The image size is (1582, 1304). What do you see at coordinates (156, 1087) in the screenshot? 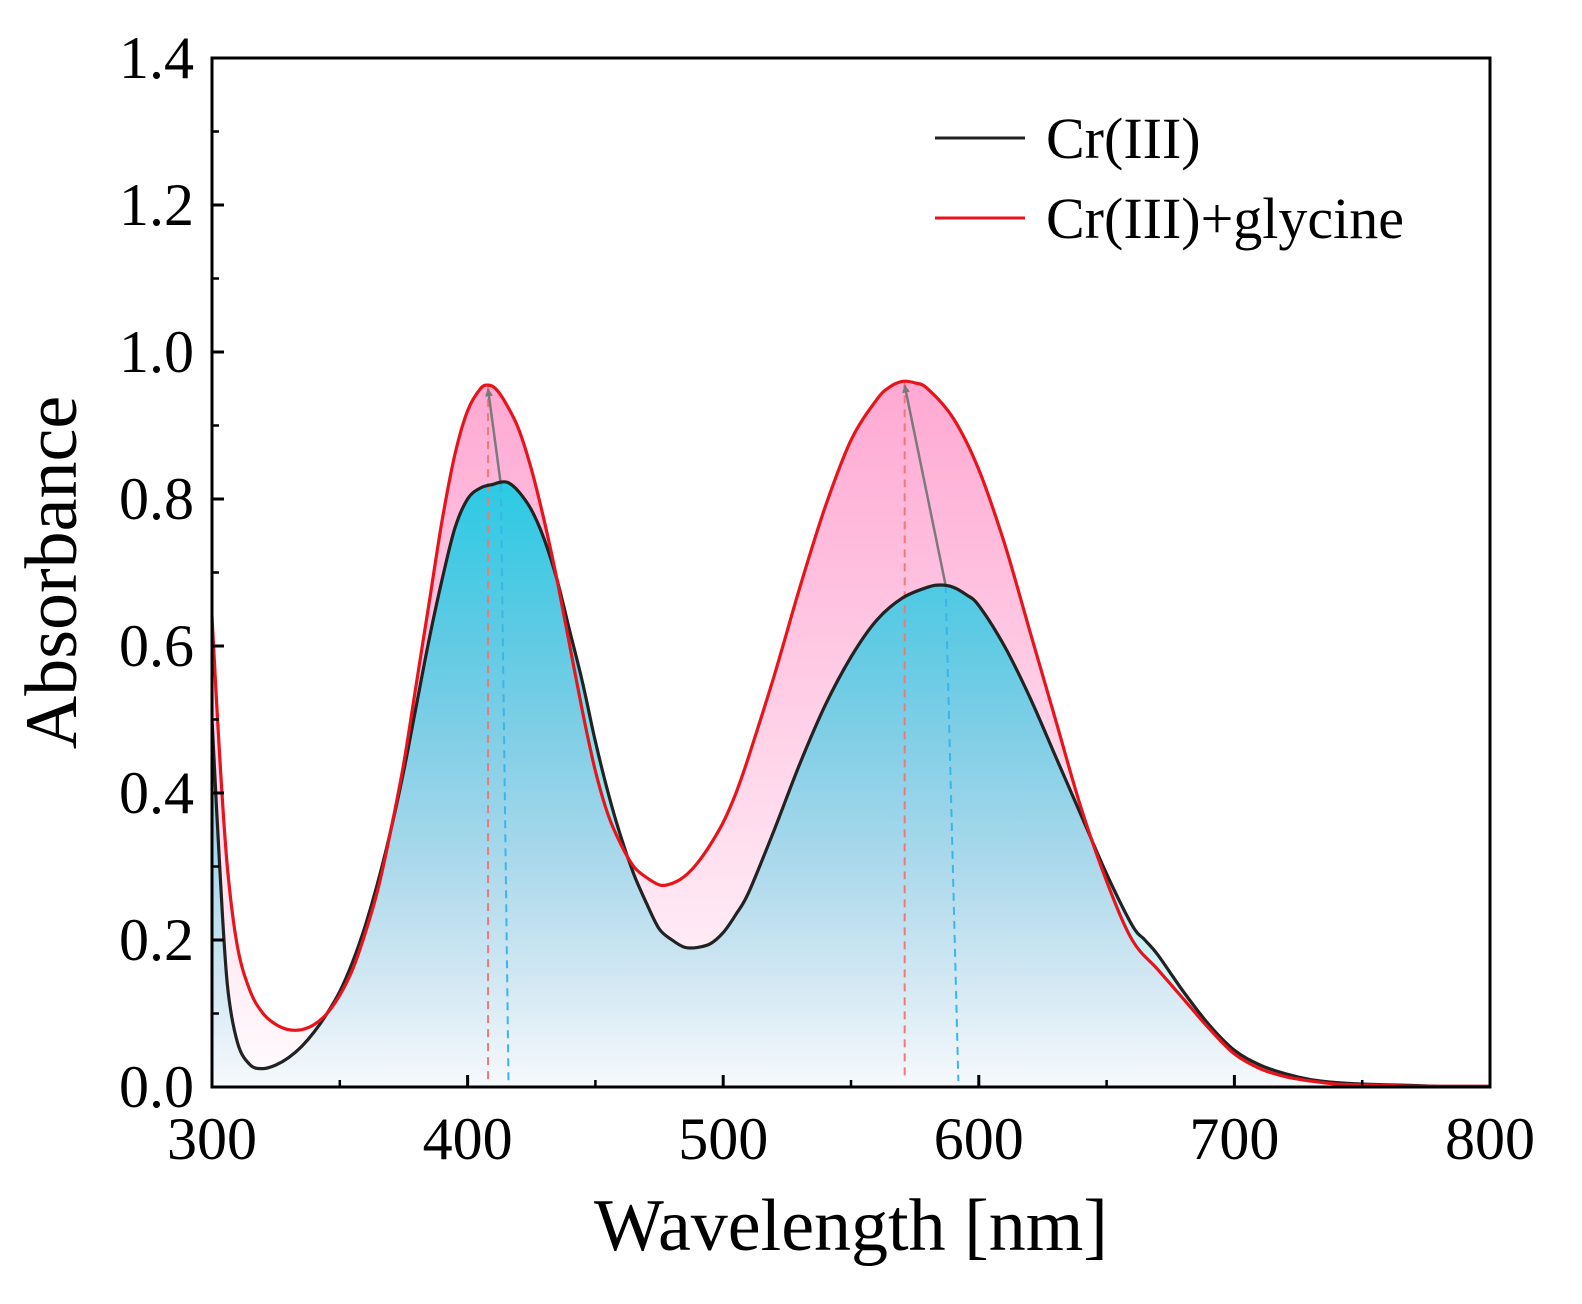
I see `y-tick-label: 0.0` at bounding box center [156, 1087].